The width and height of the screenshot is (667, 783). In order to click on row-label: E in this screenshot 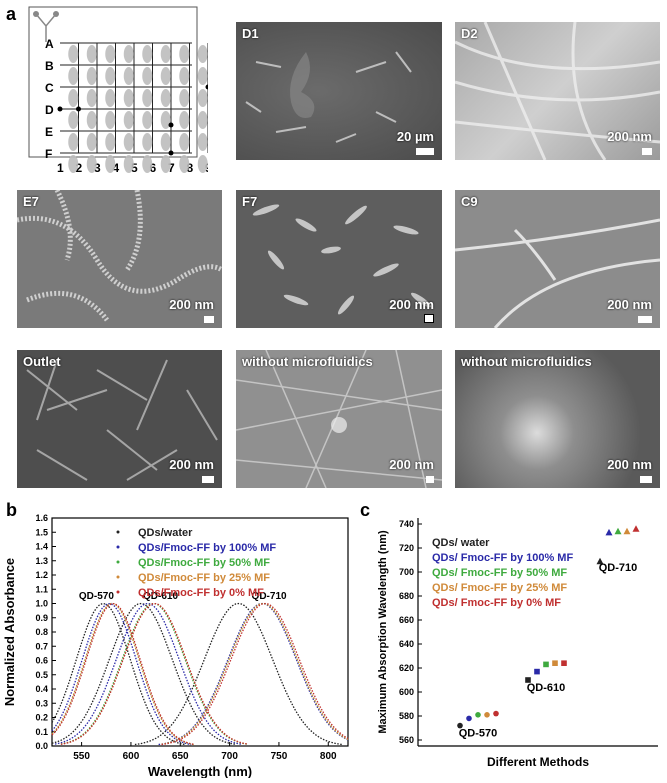, I will do `click(49, 132)`.